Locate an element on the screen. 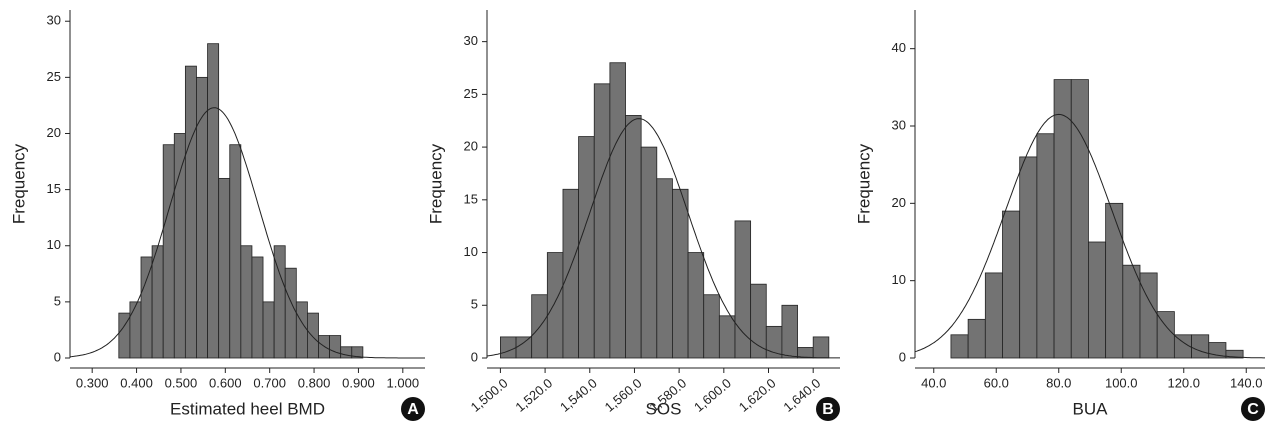 This screenshot has height=428, width=1281. y-tick-label: 40 is located at coordinates (899, 47).